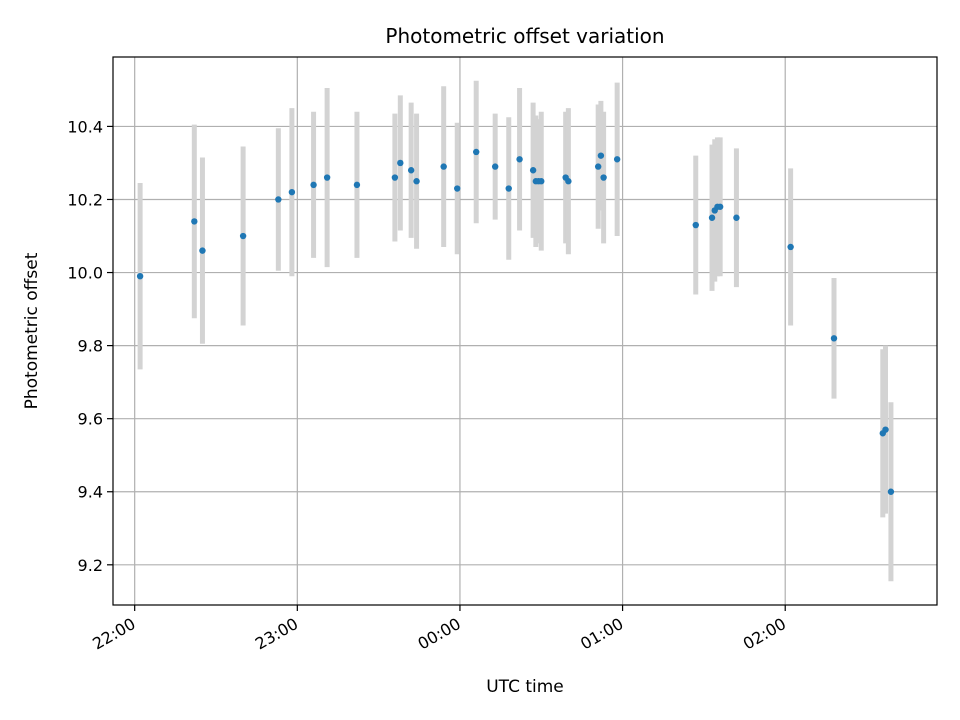  What do you see at coordinates (85, 199) in the screenshot?
I see `y-tick-label: 10.2` at bounding box center [85, 199].